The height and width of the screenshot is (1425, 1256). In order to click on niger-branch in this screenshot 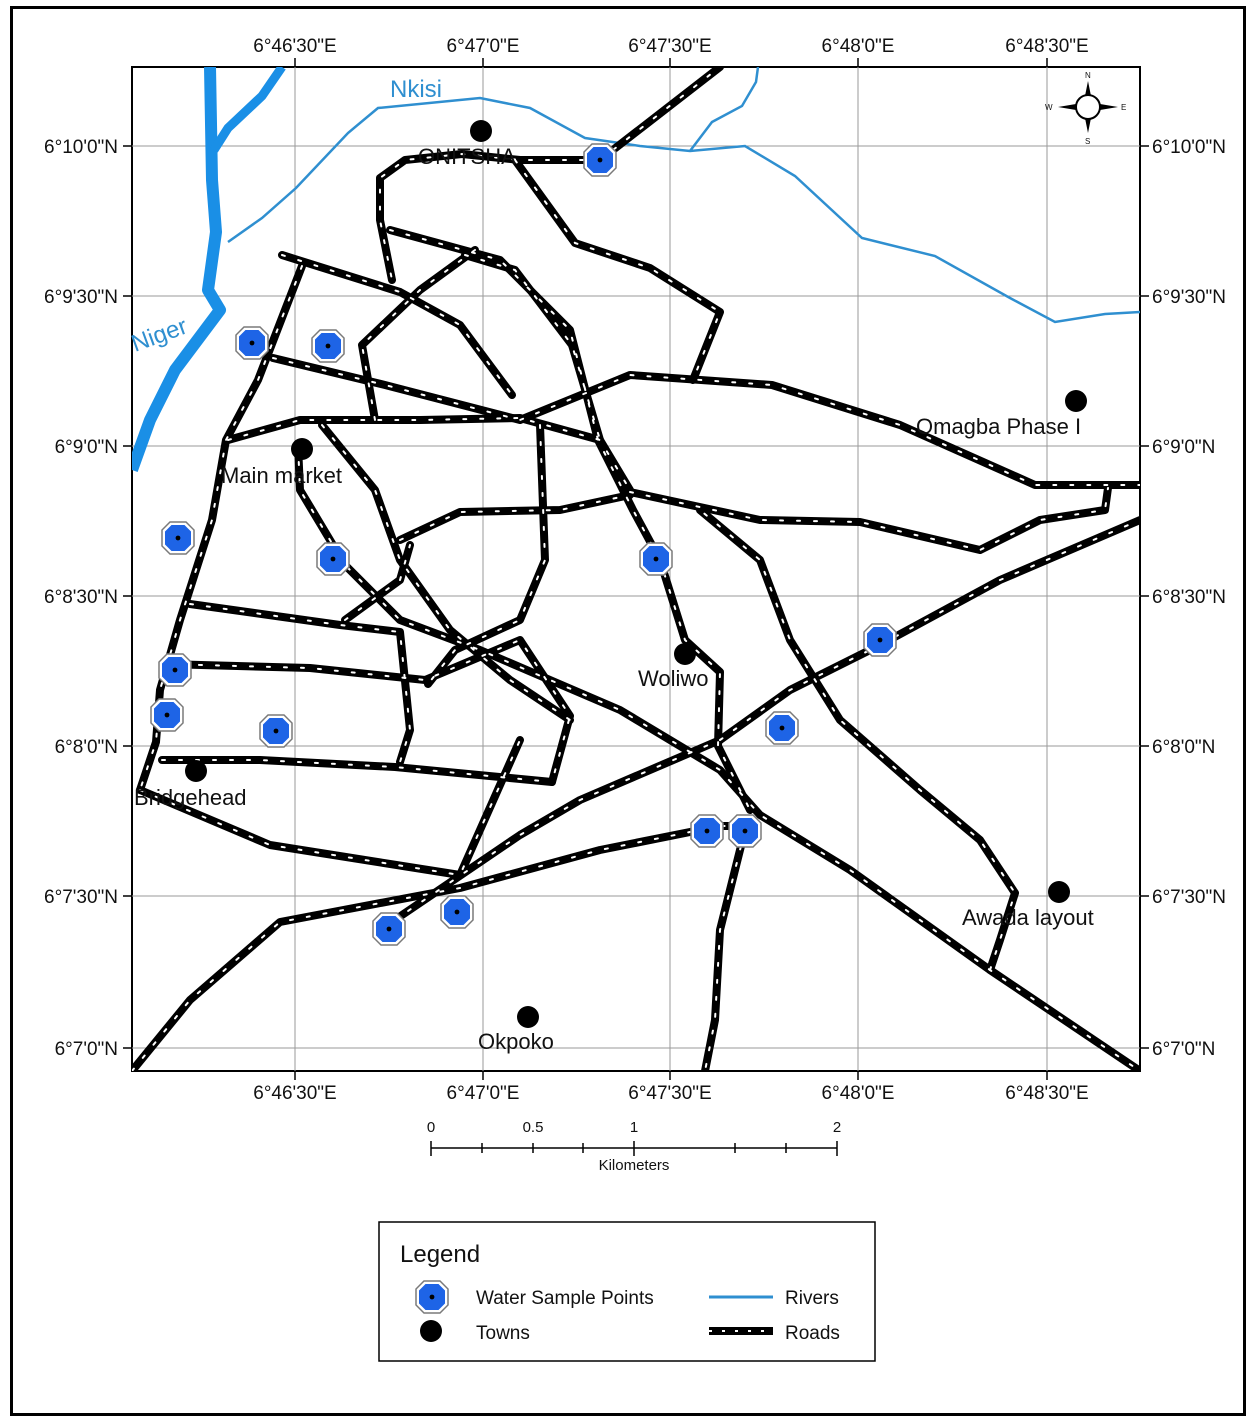, I will do `click(248, 110)`.